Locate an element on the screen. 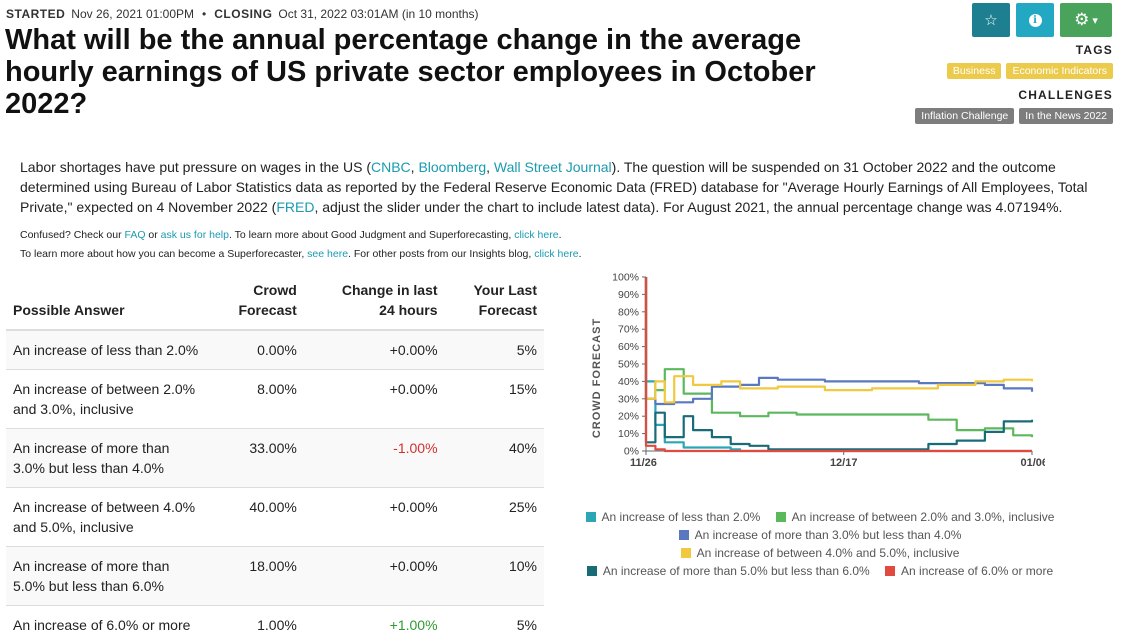 The image size is (1121, 644). header-label: Your Last is located at coordinates (505, 290).